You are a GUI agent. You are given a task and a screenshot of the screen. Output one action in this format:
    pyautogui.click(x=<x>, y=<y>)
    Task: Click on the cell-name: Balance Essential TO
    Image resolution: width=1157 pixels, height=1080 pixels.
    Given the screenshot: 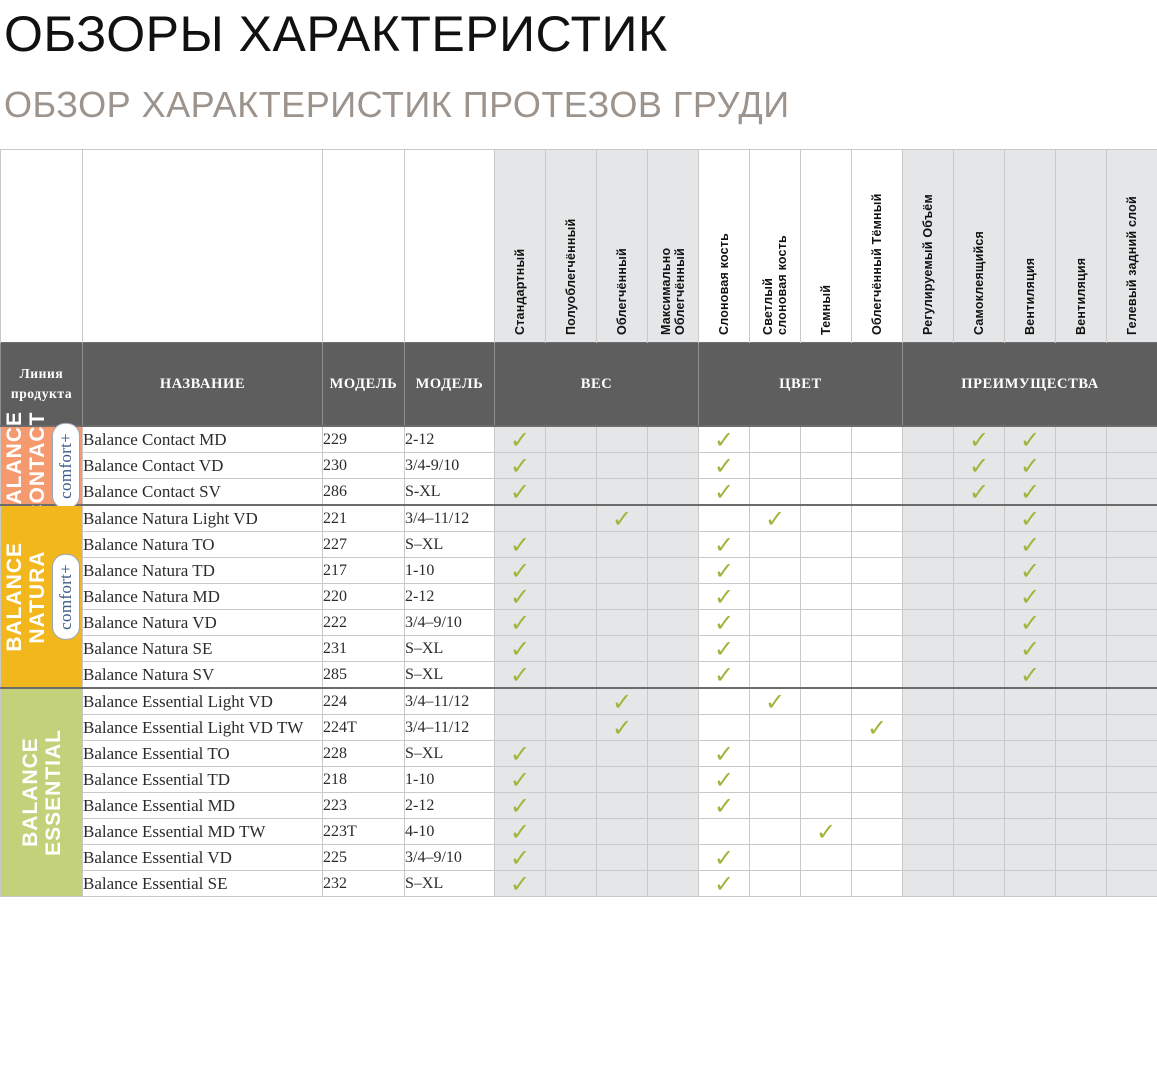 What is the action you would take?
    pyautogui.click(x=202, y=753)
    